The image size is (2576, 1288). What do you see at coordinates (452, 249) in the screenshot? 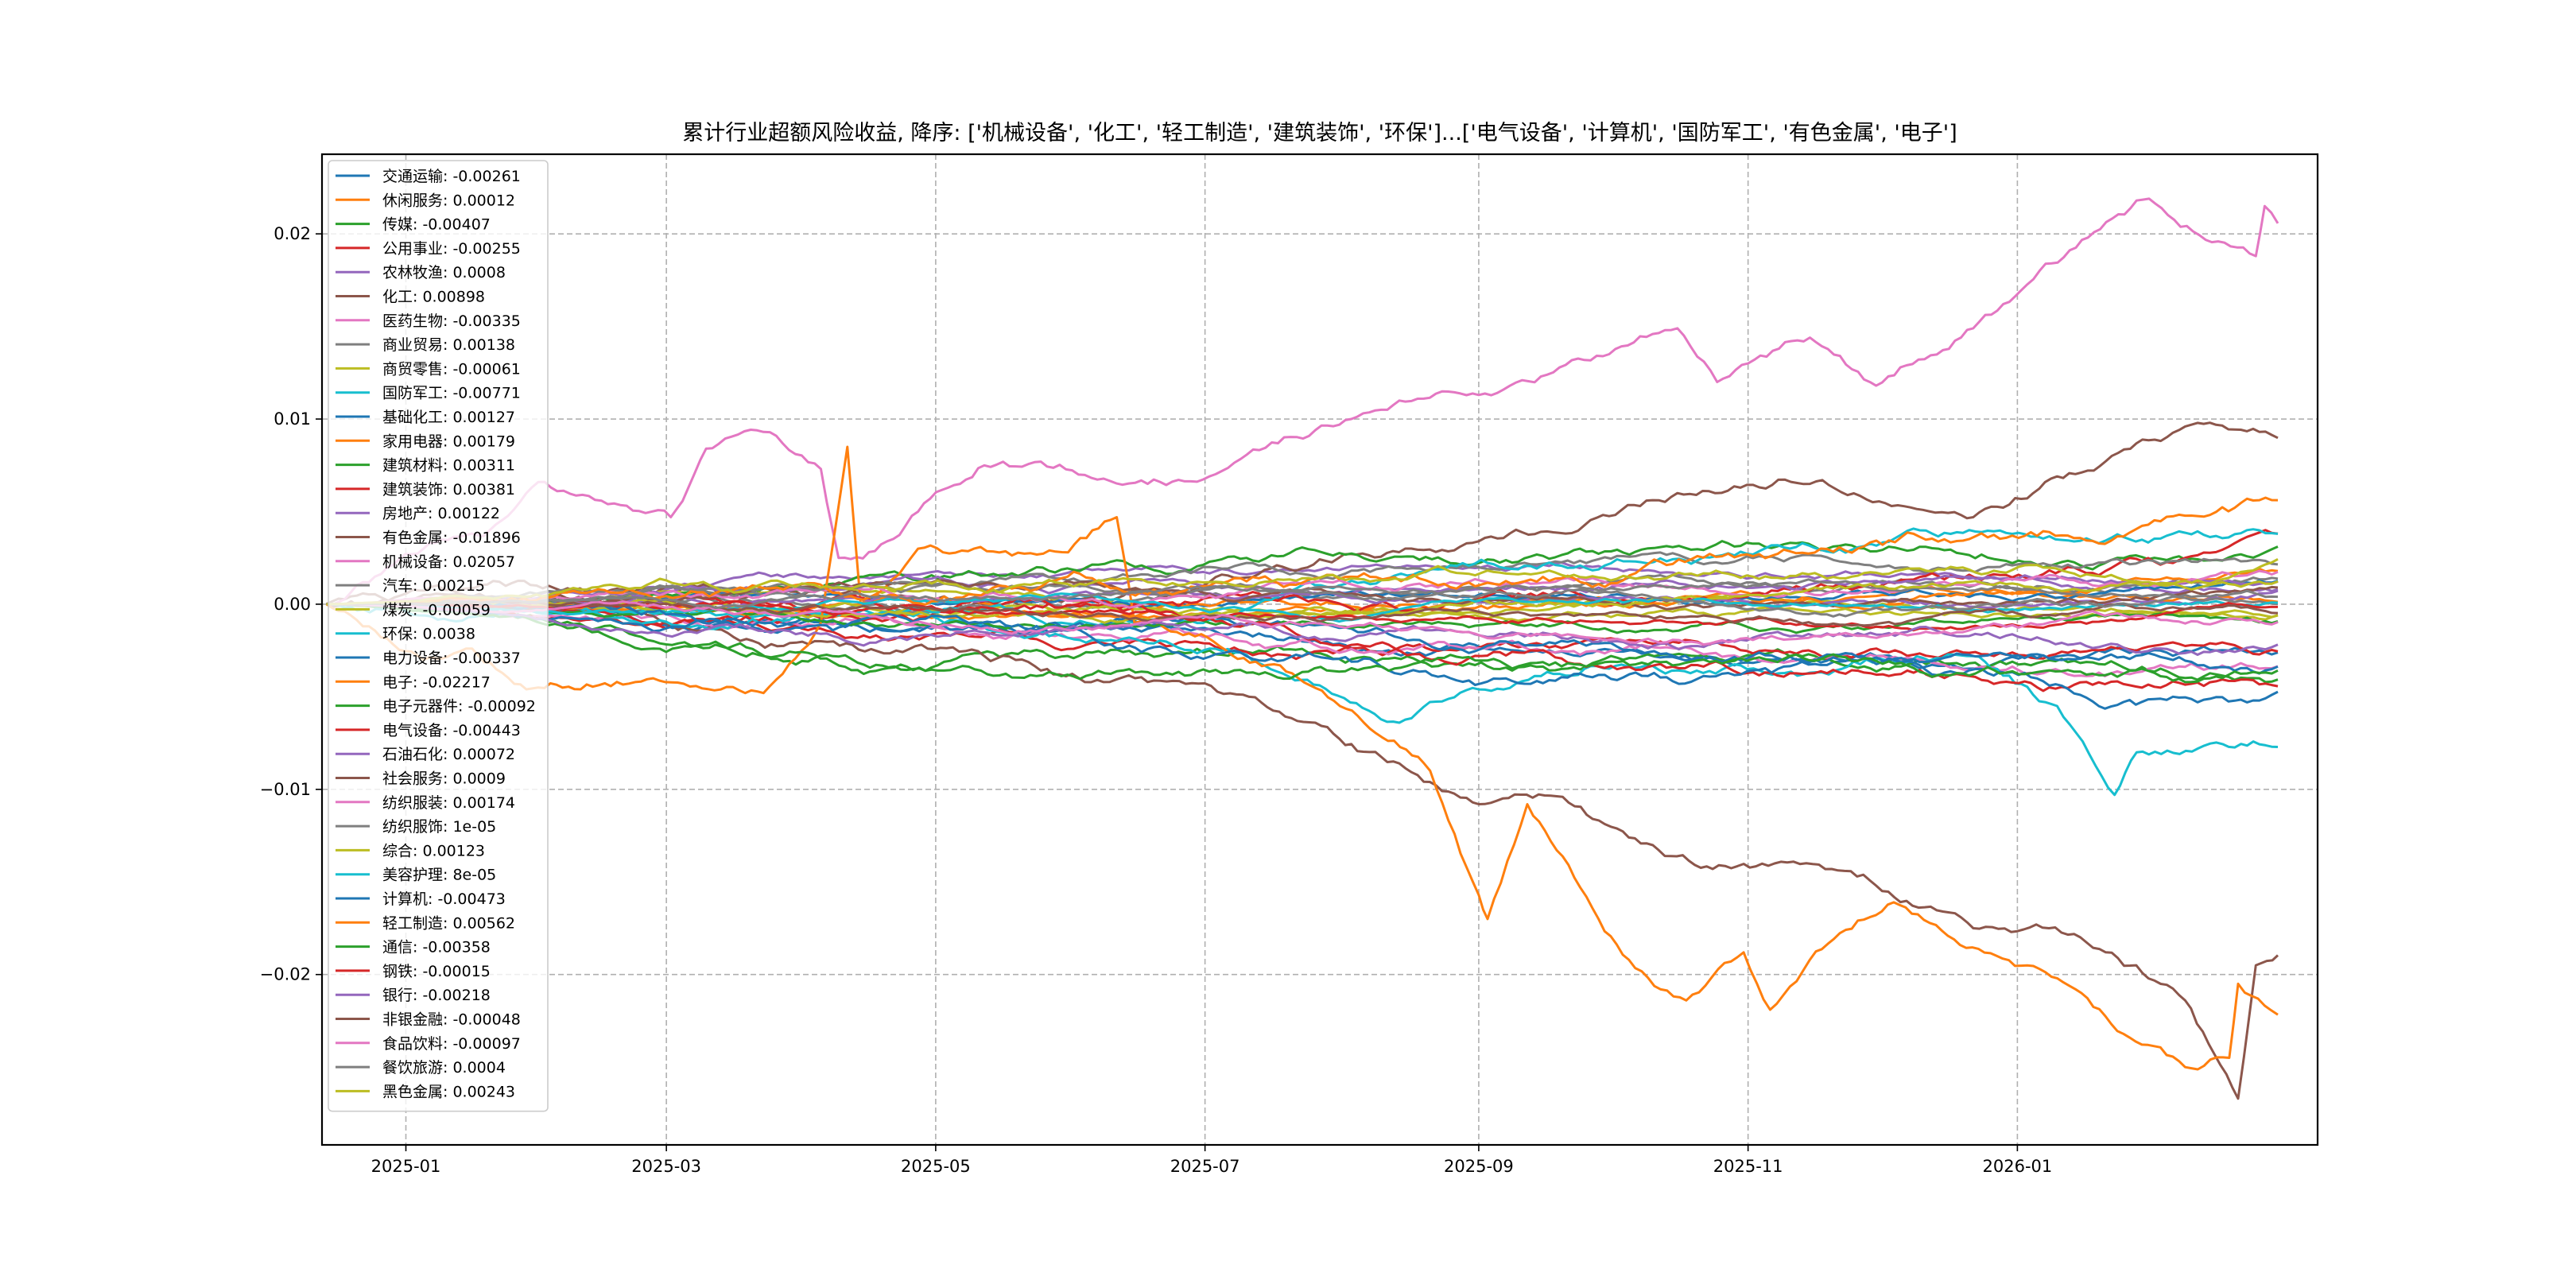
I see `legend-label: 公用事业: -0.00255` at bounding box center [452, 249].